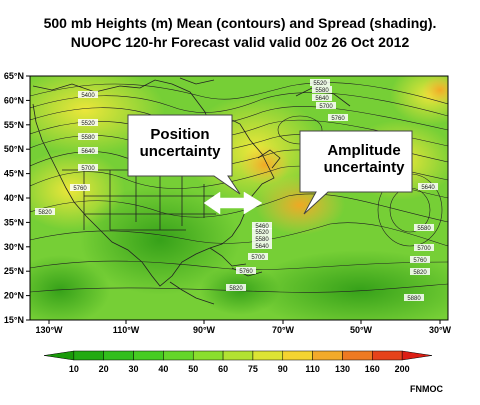 The width and height of the screenshot is (480, 405). What do you see at coordinates (14, 247) in the screenshot?
I see `lat-tick-label: 30°N` at bounding box center [14, 247].